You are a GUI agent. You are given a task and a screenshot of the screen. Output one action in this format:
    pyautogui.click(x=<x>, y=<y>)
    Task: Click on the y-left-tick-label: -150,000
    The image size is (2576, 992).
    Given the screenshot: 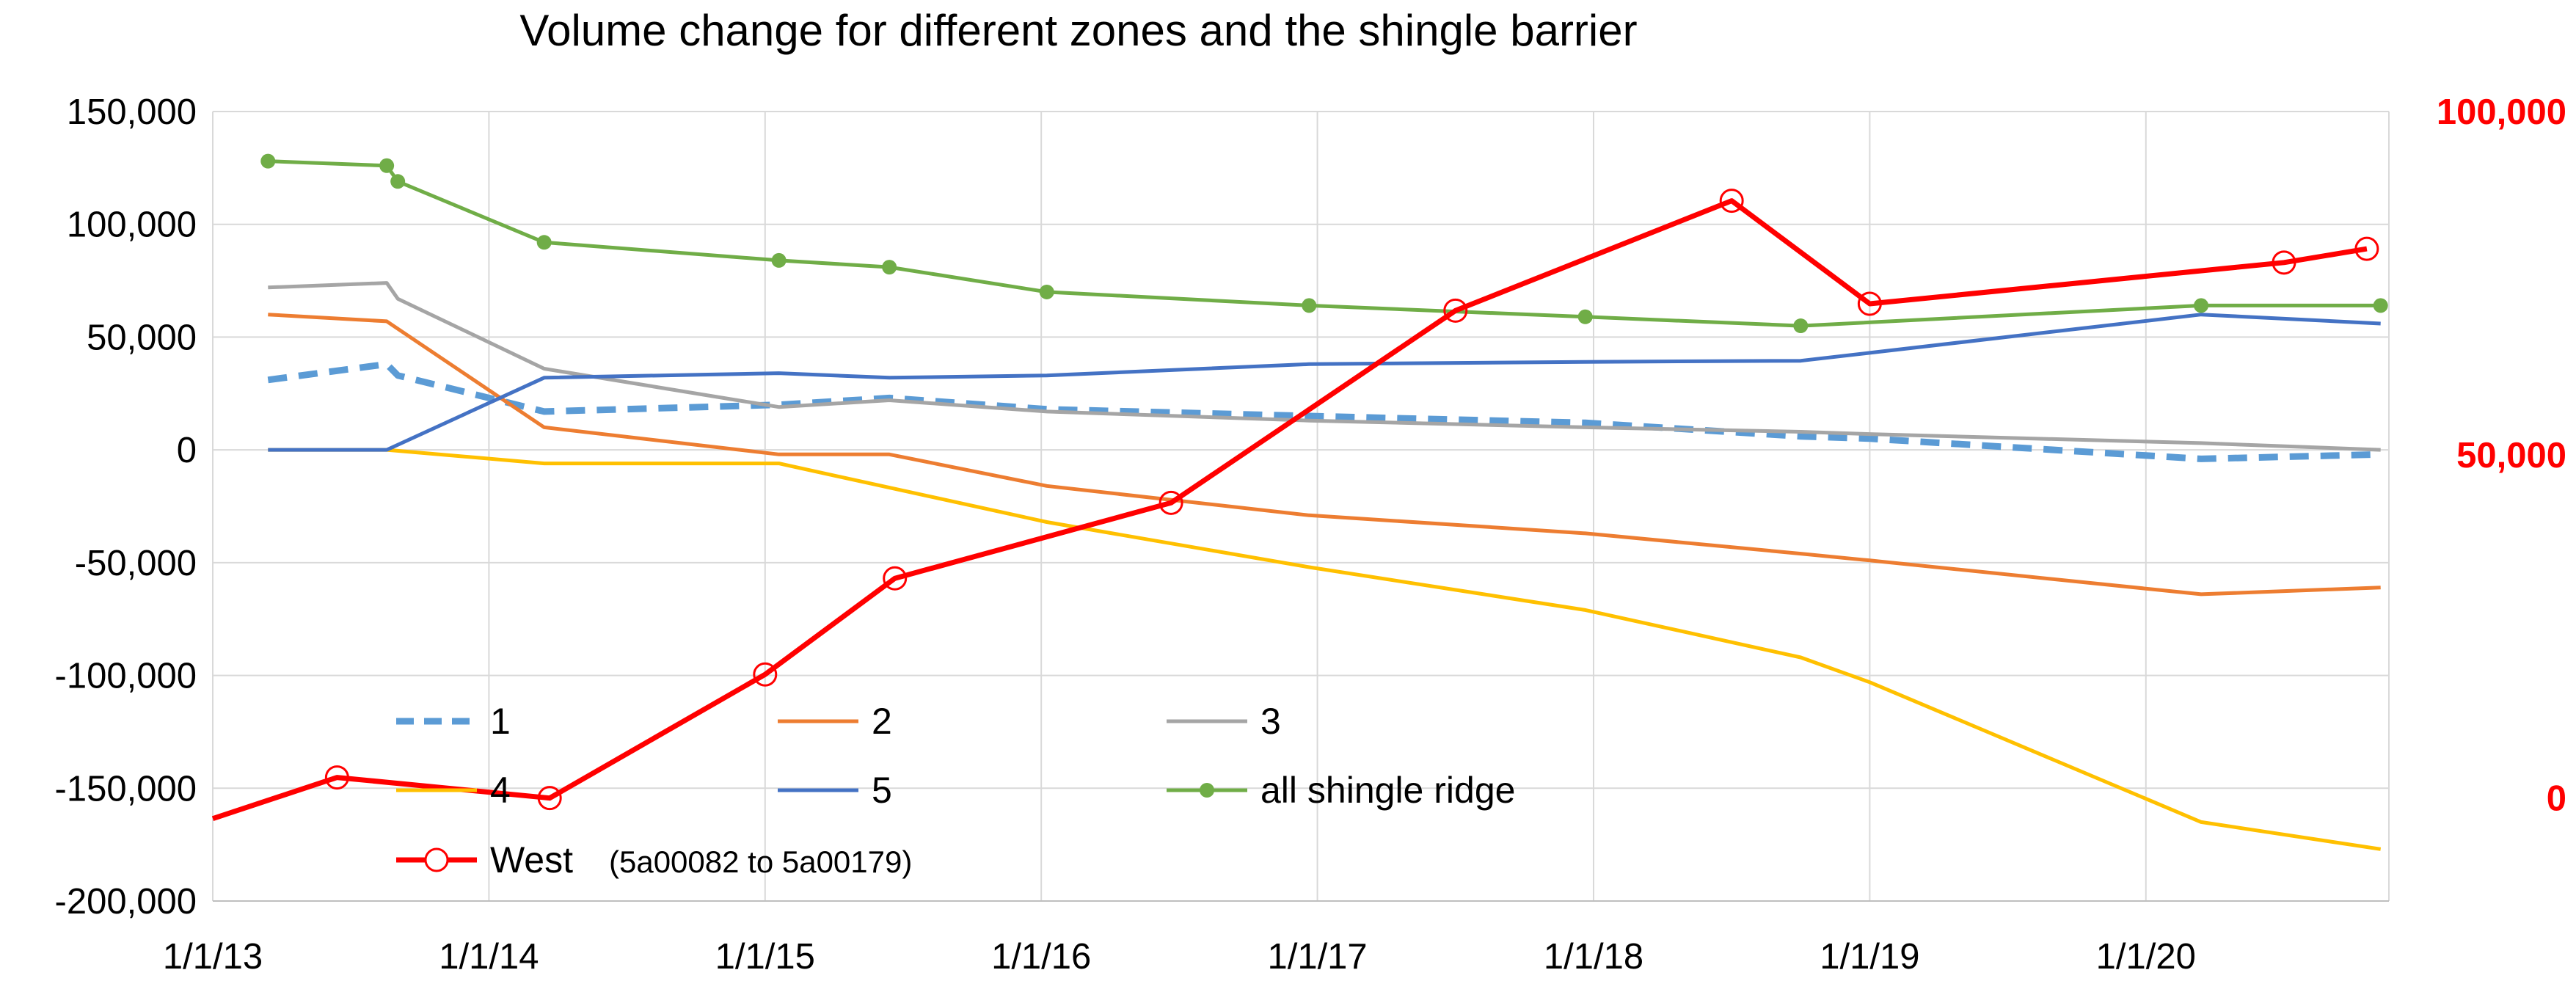 What is the action you would take?
    pyautogui.click(x=126, y=789)
    